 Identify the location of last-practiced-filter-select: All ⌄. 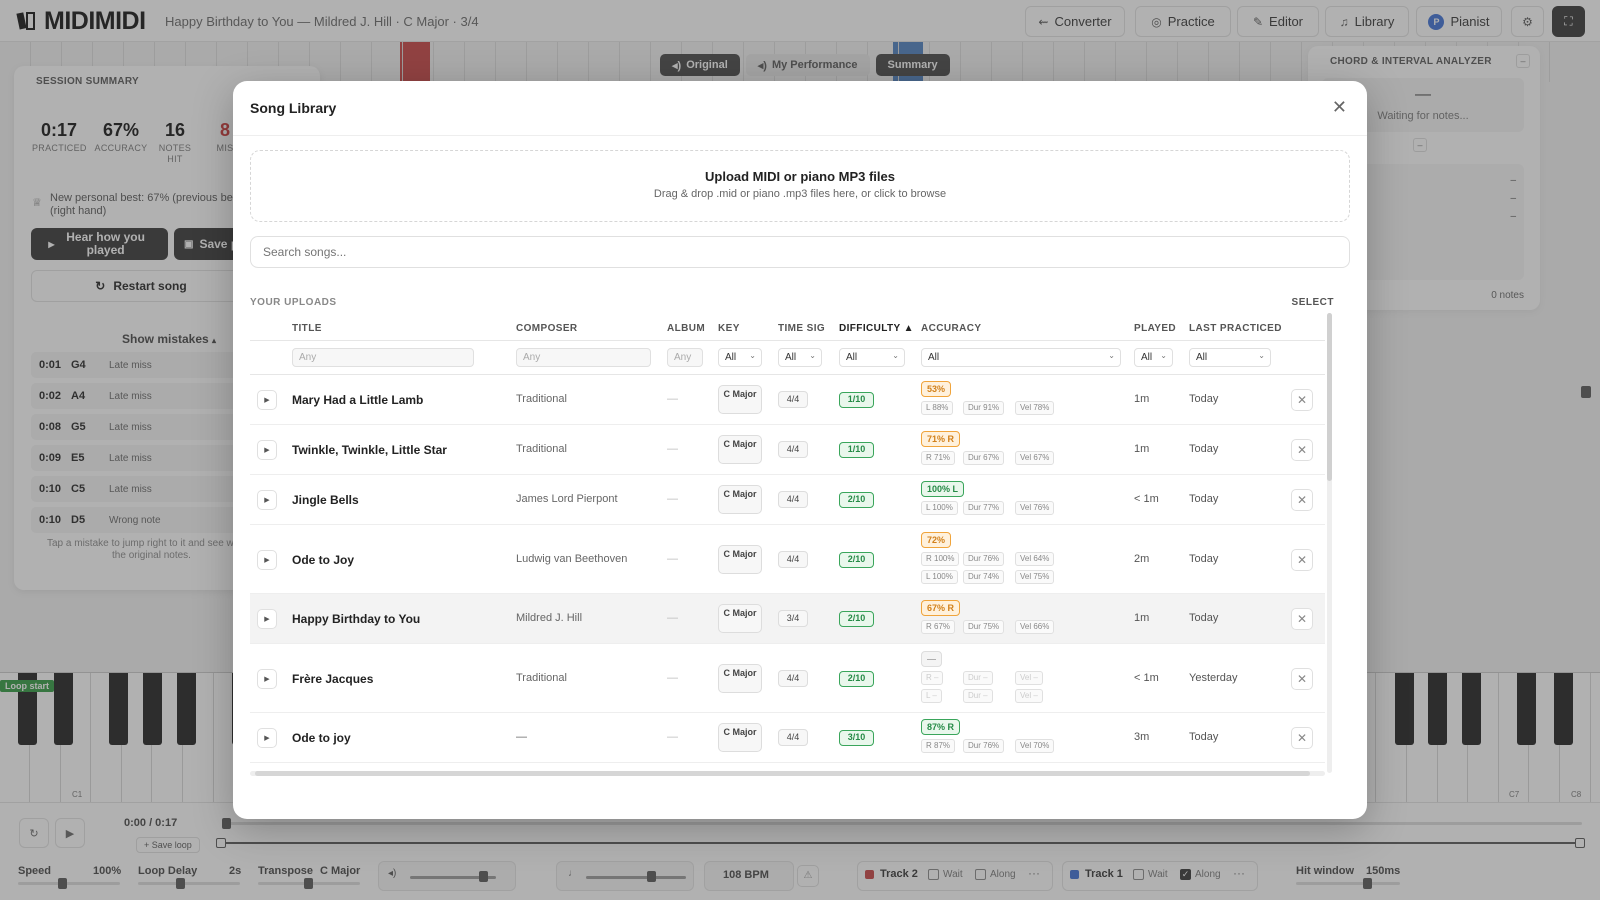
(1230, 357).